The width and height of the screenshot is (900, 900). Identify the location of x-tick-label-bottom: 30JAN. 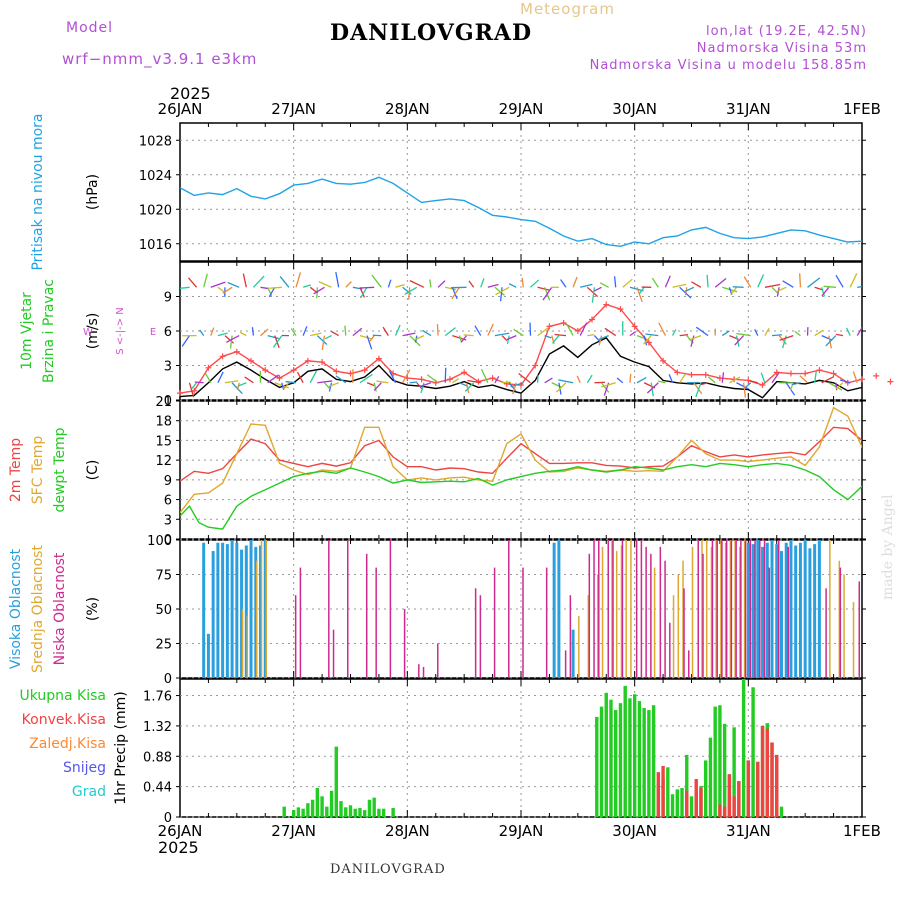
(634, 831).